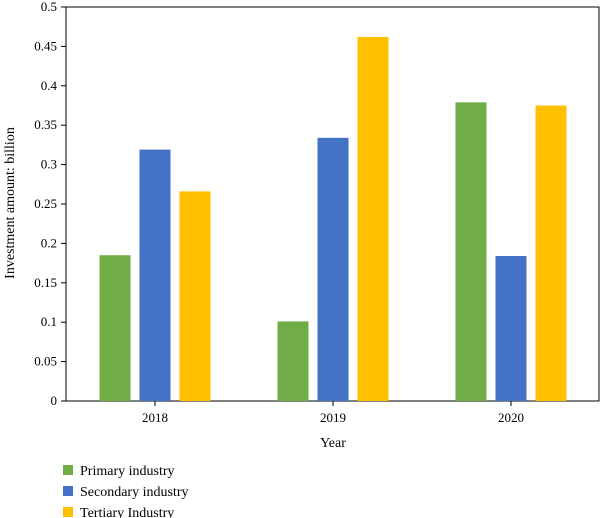 The width and height of the screenshot is (600, 518). Describe the element at coordinates (45, 203) in the screenshot. I see `y-tick-label: 0.25` at that location.